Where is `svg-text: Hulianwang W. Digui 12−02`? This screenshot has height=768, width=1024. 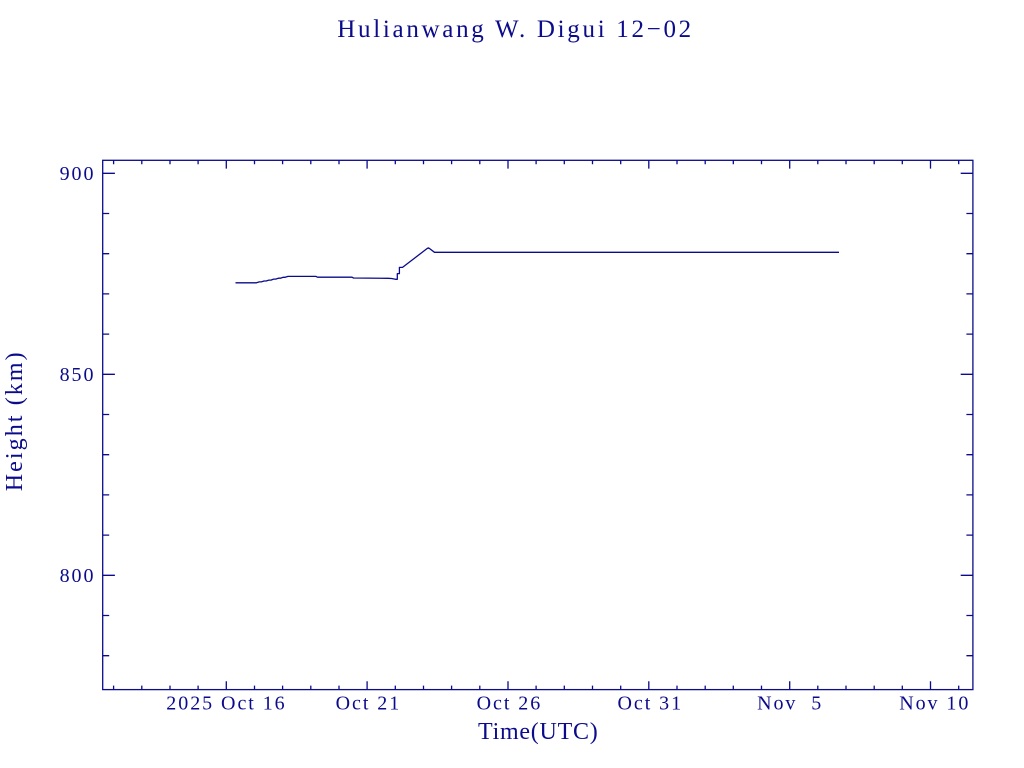 svg-text: Hulianwang W. Digui 12−02 is located at coordinates (515, 29).